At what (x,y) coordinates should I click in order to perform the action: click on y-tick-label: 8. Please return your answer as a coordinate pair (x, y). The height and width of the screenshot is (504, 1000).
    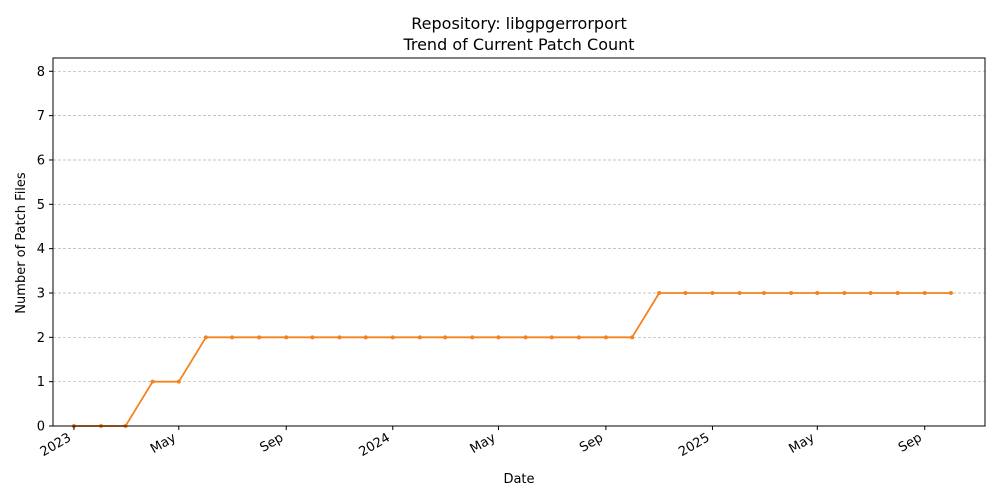
    Looking at the image, I should click on (41, 72).